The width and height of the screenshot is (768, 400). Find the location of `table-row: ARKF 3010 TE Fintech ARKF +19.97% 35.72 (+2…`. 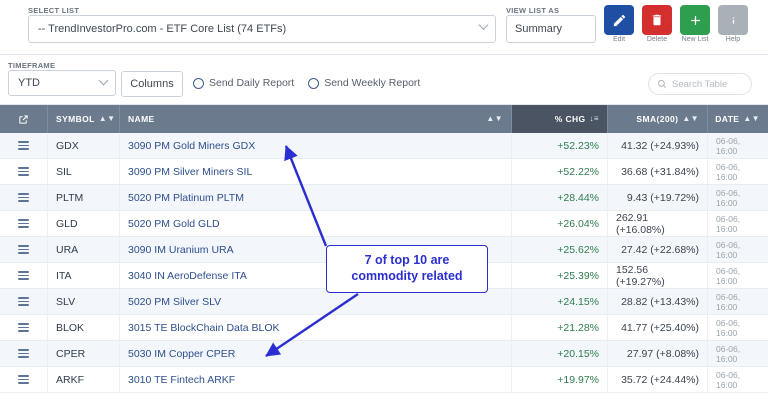

table-row: ARKF 3010 TE Fintech ARKF +19.97% 35.72 (+2… is located at coordinates (384, 380).